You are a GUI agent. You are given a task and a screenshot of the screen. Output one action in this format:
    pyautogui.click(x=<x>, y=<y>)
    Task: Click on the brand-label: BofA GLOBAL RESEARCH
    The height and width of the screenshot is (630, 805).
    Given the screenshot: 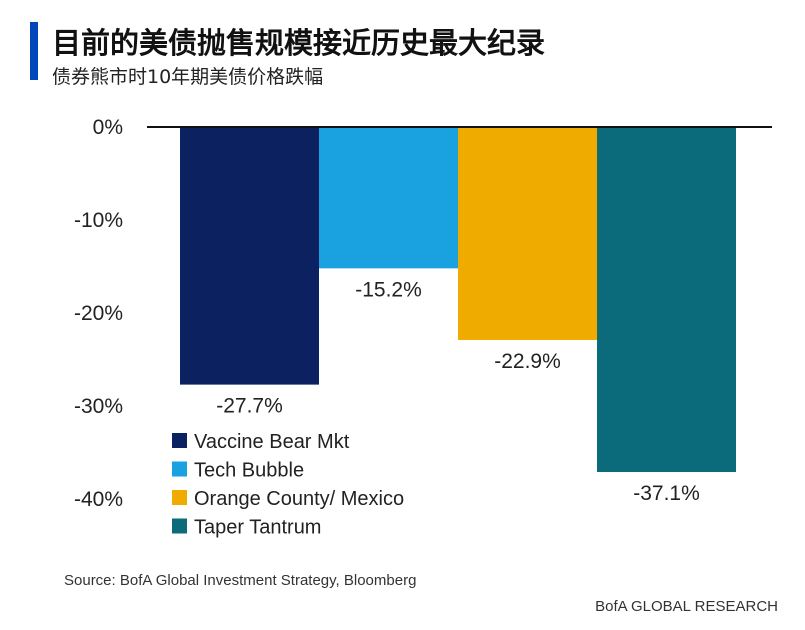 What is the action you would take?
    pyautogui.click(x=686, y=606)
    